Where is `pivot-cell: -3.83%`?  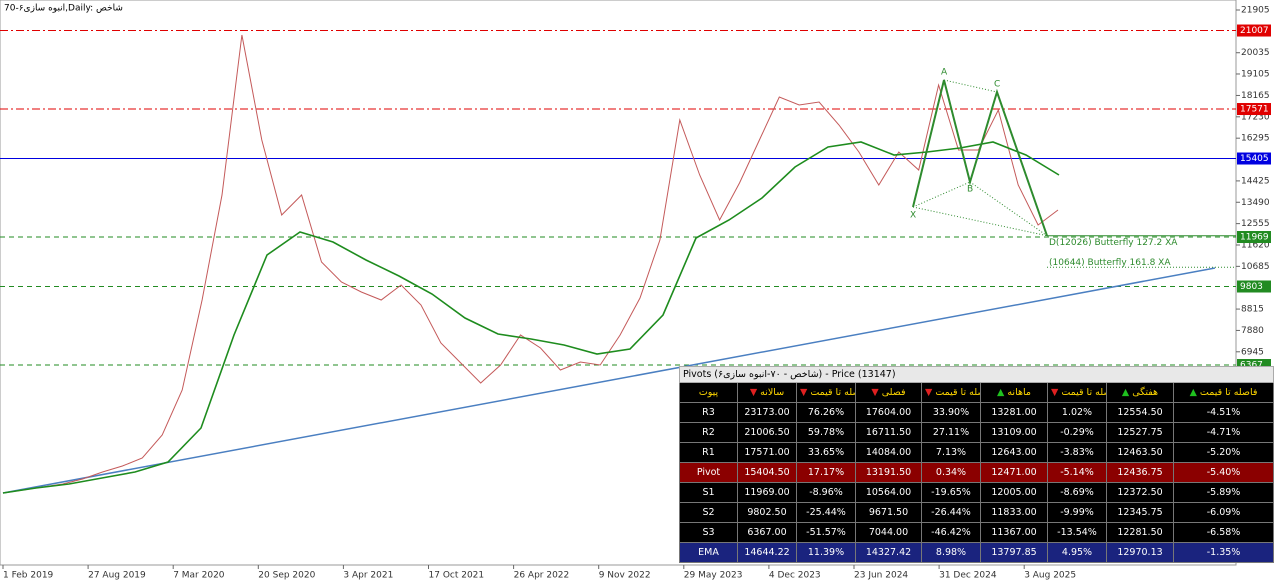 pivot-cell: -3.83% is located at coordinates (1077, 452).